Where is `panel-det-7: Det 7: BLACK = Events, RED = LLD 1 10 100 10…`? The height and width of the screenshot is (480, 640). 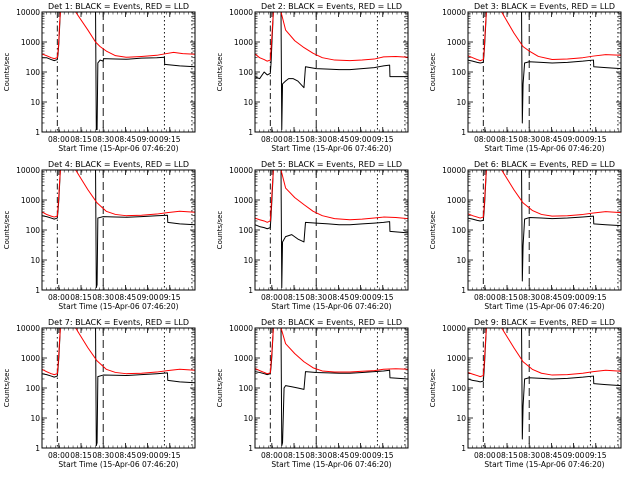 panel-det-7: Det 7: BLACK = Events, RED = LLD 1 10 100 10… is located at coordinates (99, 393).